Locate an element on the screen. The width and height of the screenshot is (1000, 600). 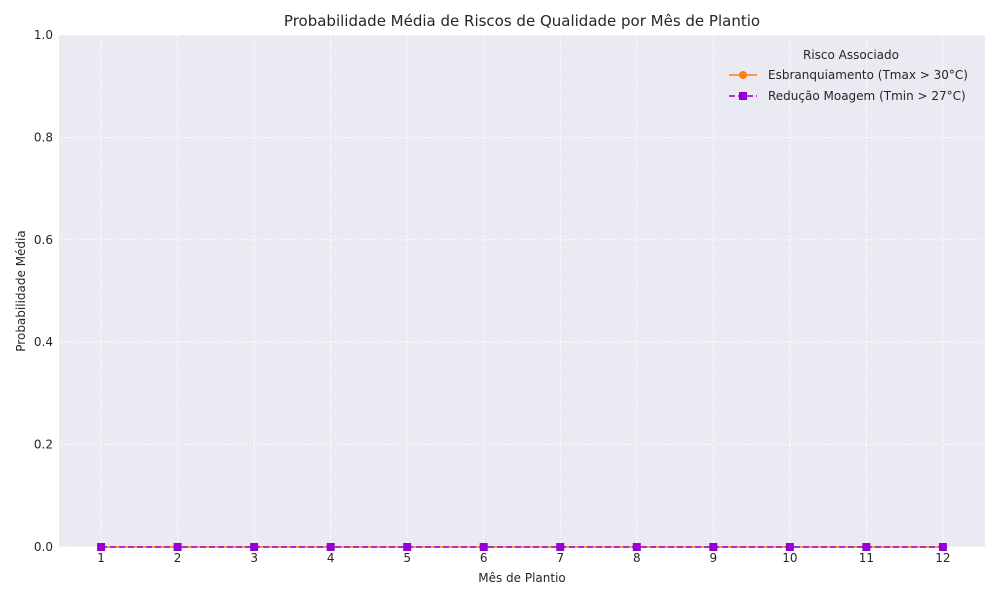
x-axis-label: Mês de Plantio is located at coordinates (522, 578).